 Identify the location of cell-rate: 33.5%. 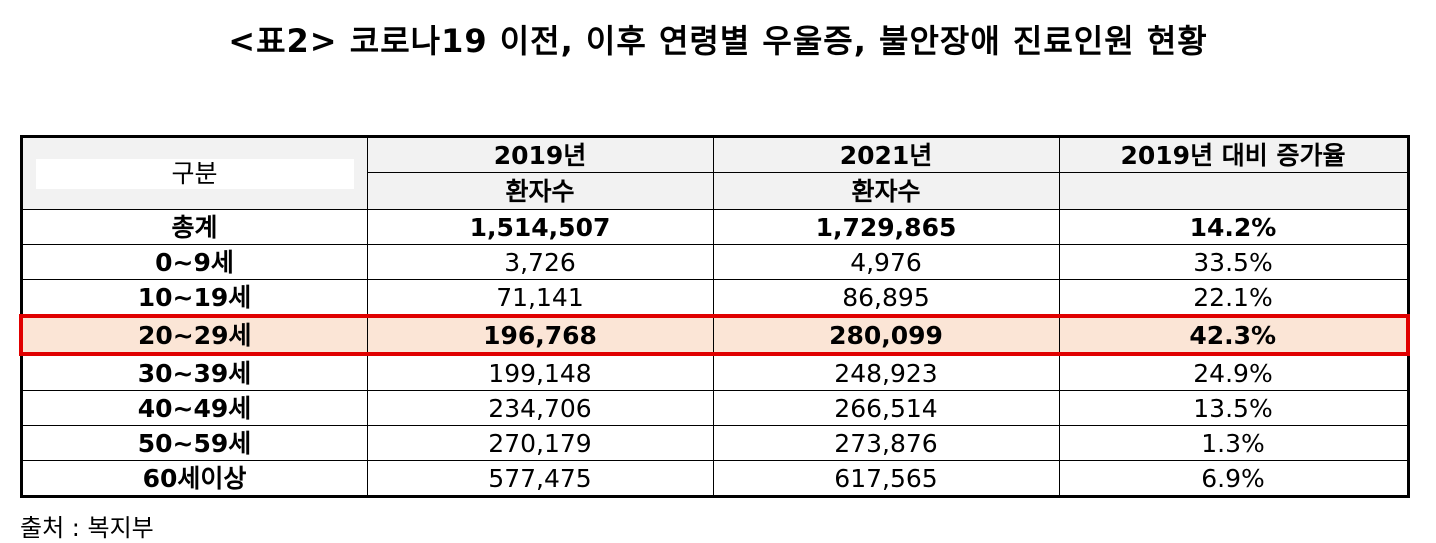
(1233, 262).